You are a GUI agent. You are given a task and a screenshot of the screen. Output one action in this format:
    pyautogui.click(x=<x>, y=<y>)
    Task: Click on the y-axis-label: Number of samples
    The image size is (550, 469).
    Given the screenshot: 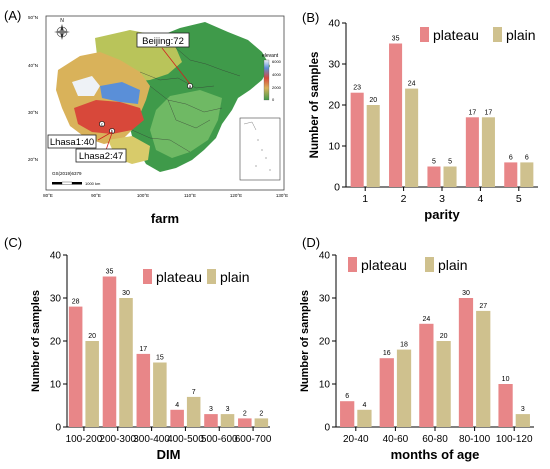 What is the action you would take?
    pyautogui.click(x=36, y=341)
    